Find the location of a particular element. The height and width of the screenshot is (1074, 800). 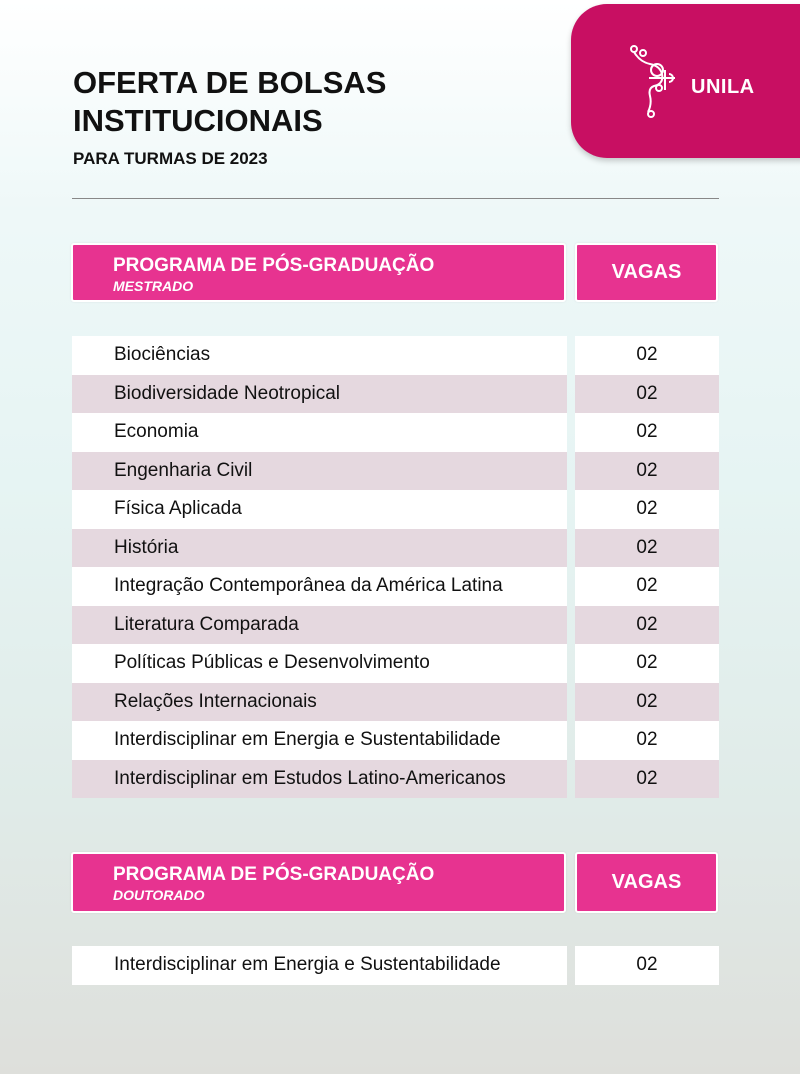

program-name: História is located at coordinates (319, 547).